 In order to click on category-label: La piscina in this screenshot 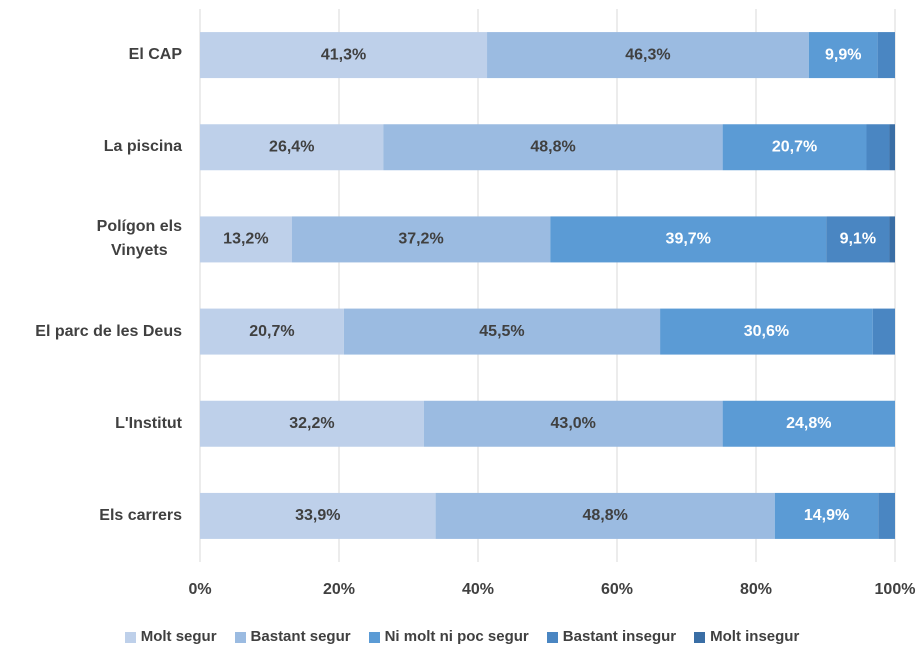, I will do `click(142, 147)`.